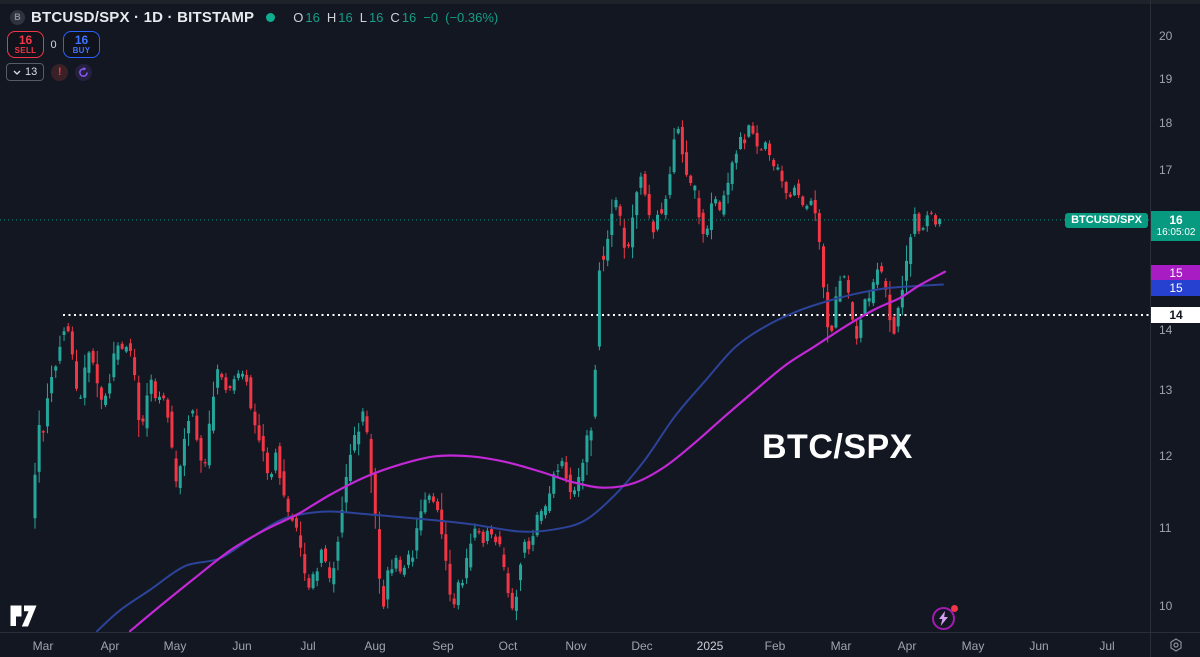 This screenshot has width=1200, height=657. What do you see at coordinates (1166, 390) in the screenshot?
I see `price-tick-label: 13` at bounding box center [1166, 390].